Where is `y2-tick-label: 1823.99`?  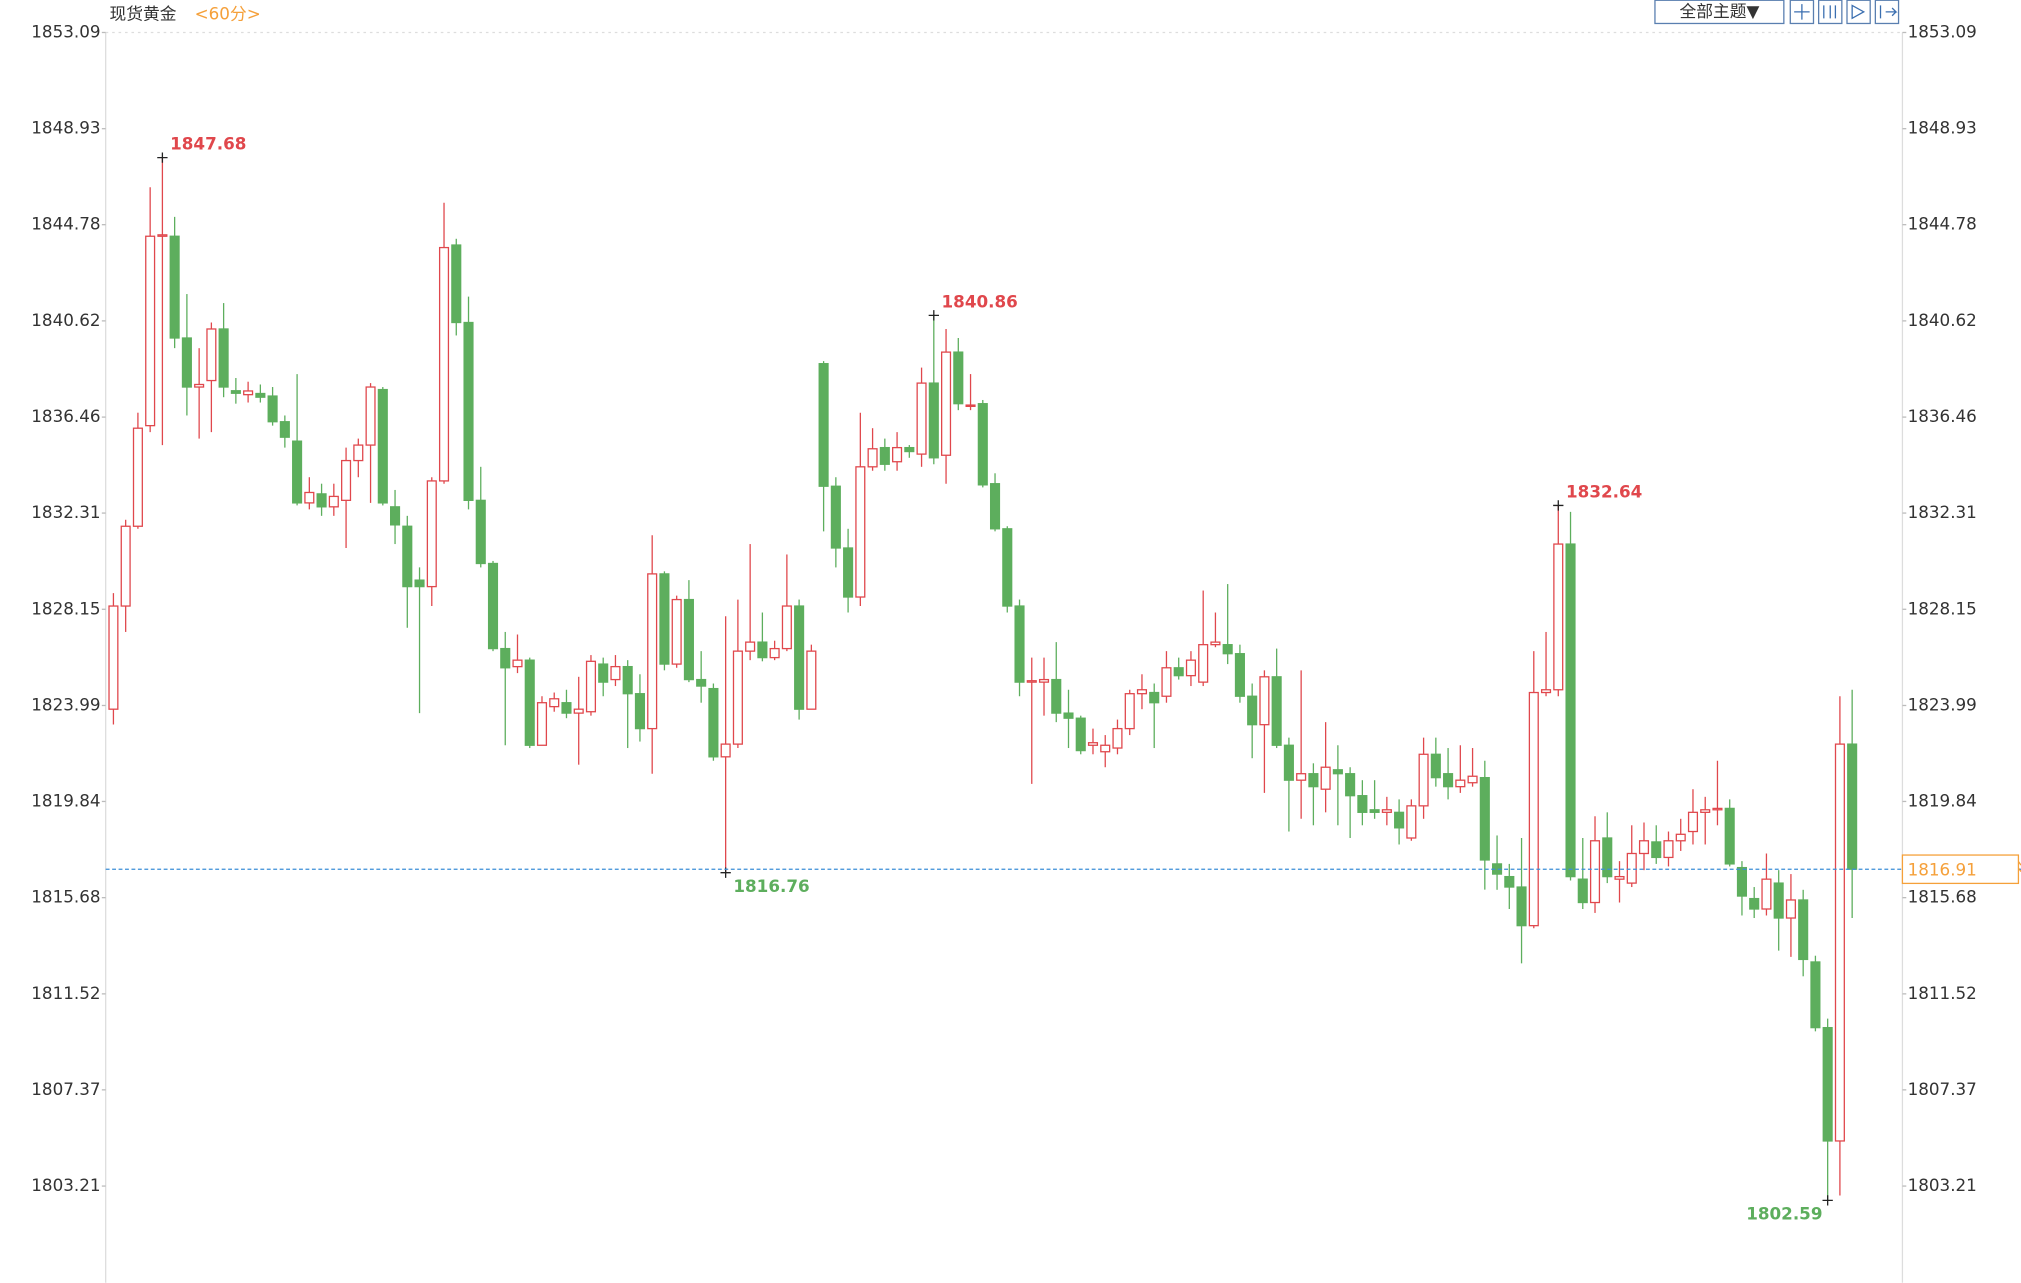 y2-tick-label: 1823.99 is located at coordinates (1942, 704).